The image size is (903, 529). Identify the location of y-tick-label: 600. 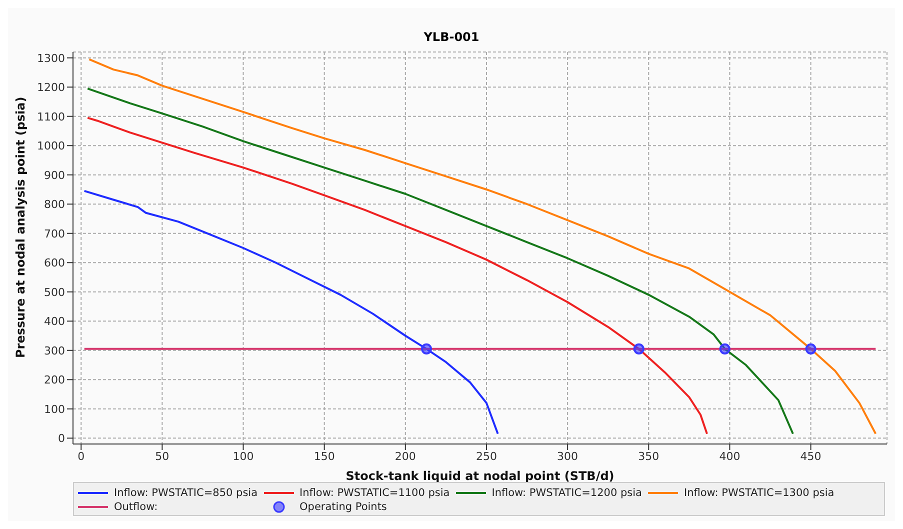
(54, 263).